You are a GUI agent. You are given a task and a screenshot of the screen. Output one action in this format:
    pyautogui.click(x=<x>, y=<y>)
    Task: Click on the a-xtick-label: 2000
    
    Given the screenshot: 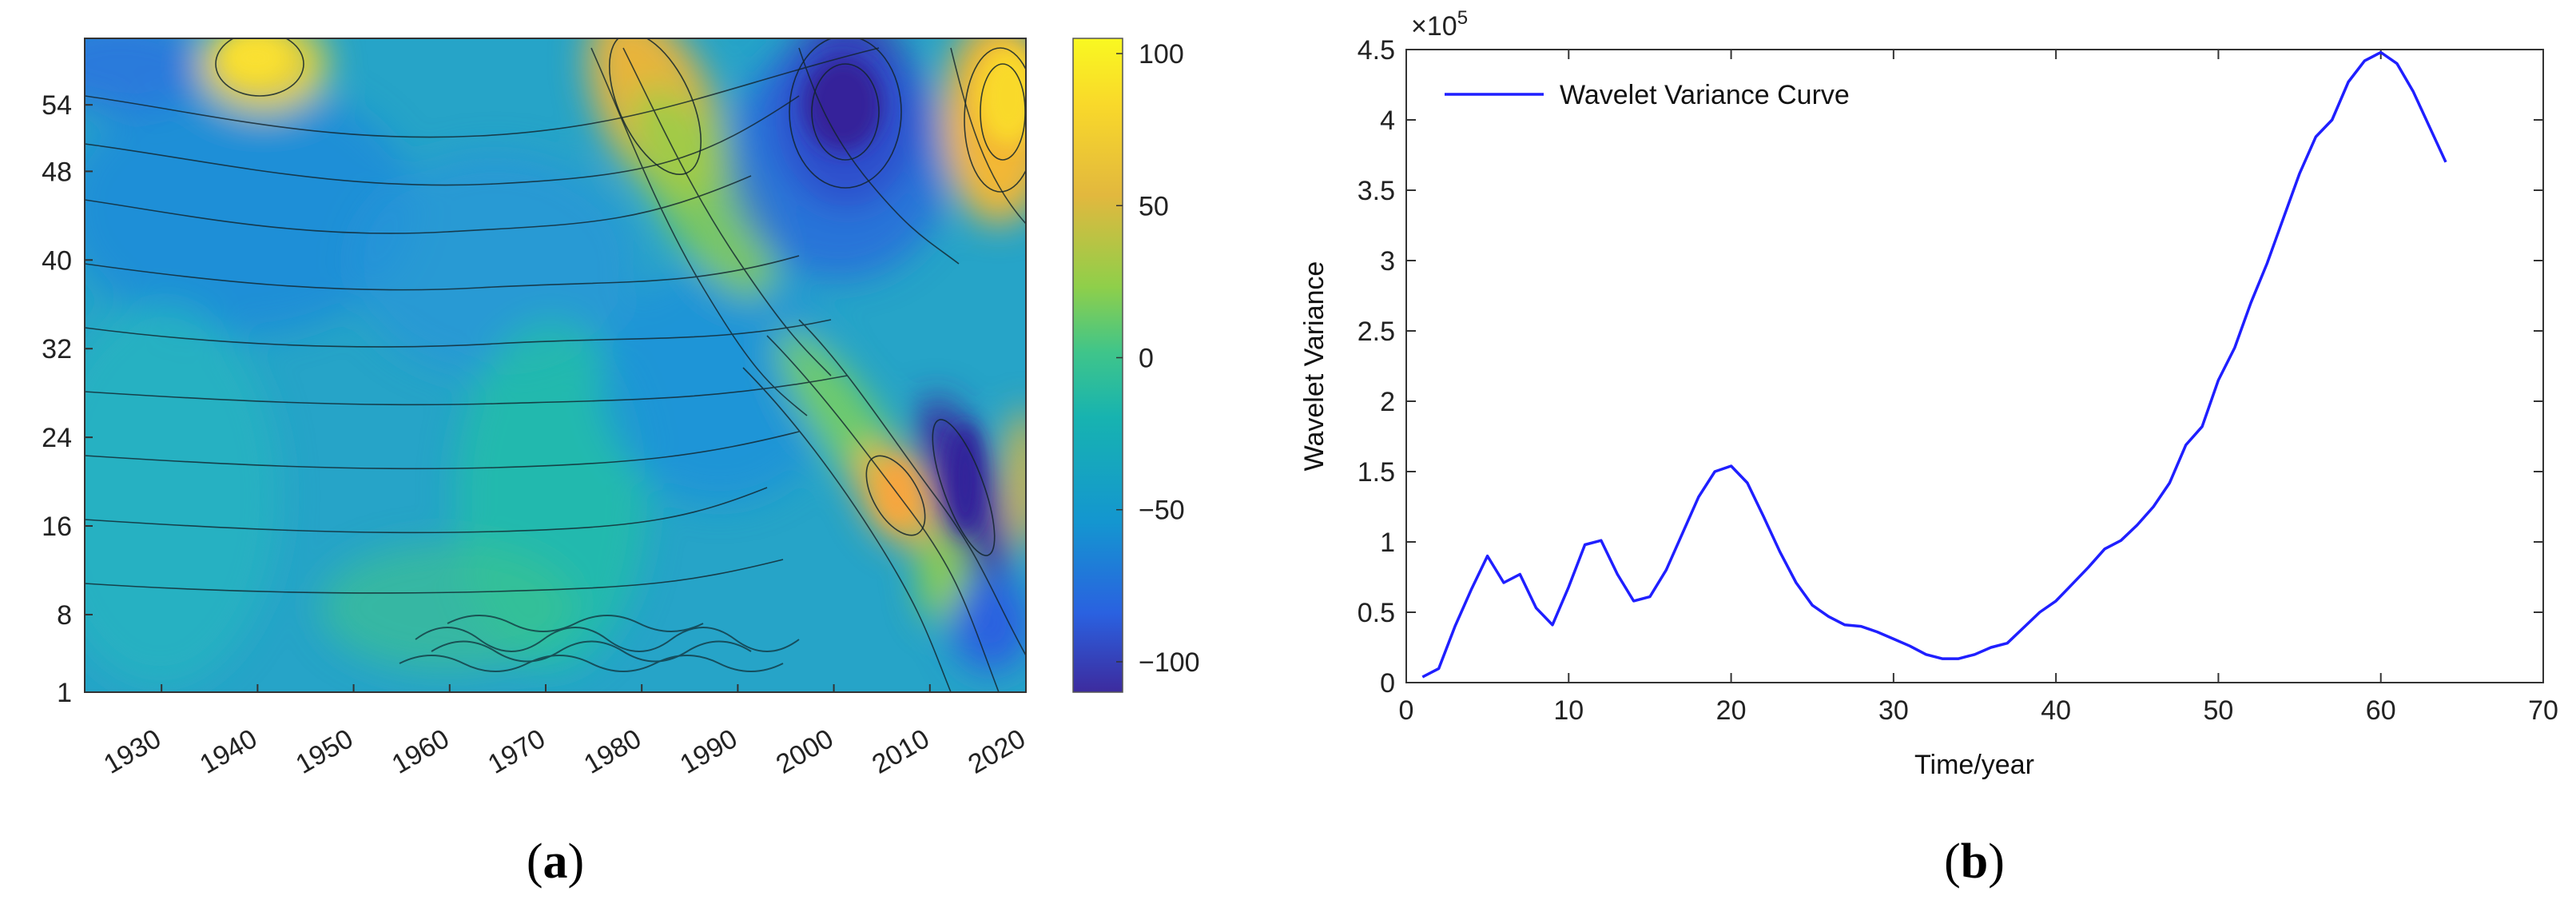 What is the action you would take?
    pyautogui.click(x=805, y=751)
    